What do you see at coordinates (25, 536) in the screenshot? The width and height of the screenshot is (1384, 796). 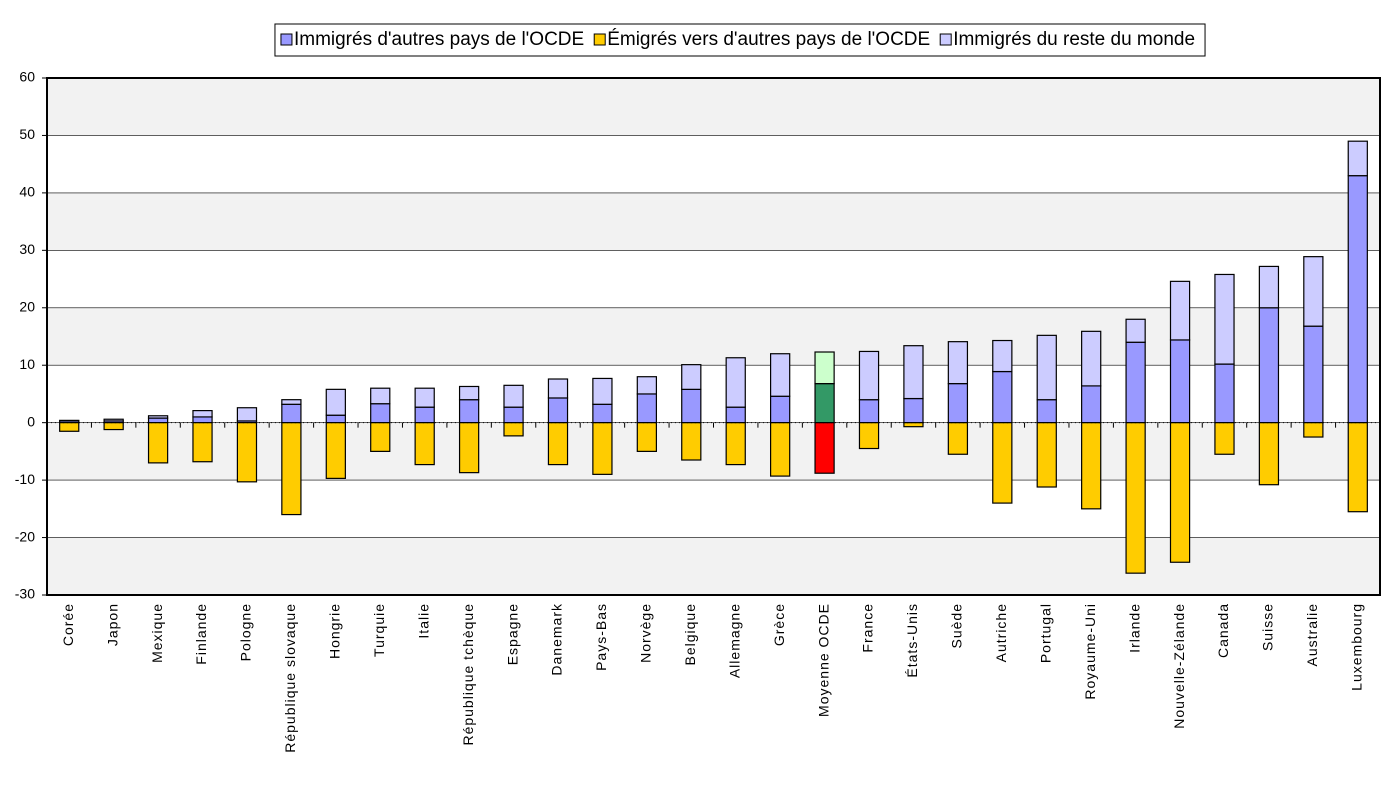 I see `y-tick-label: -20` at bounding box center [25, 536].